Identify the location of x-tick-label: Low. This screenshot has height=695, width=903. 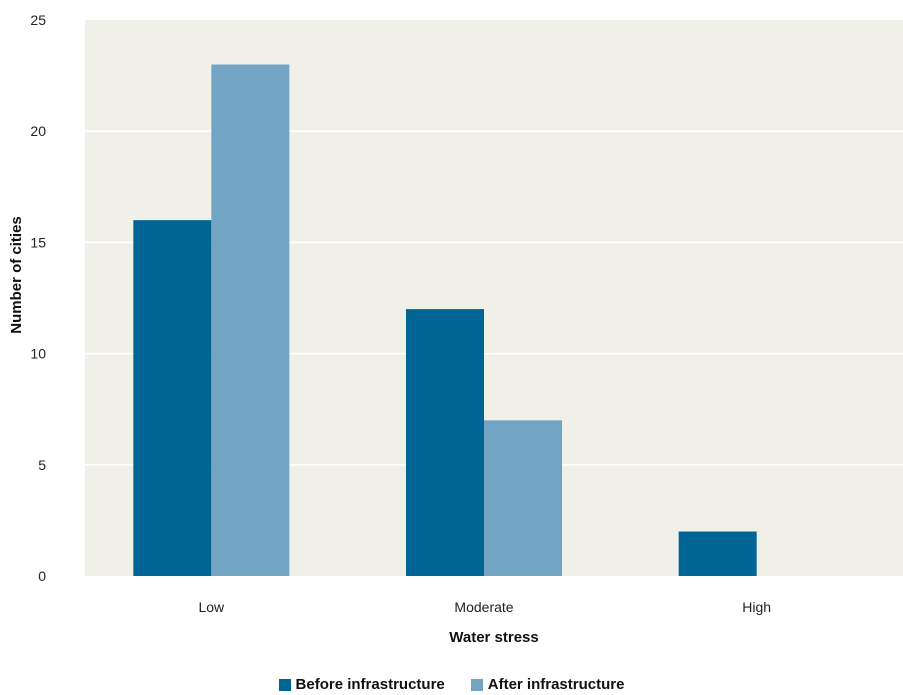
(211, 607).